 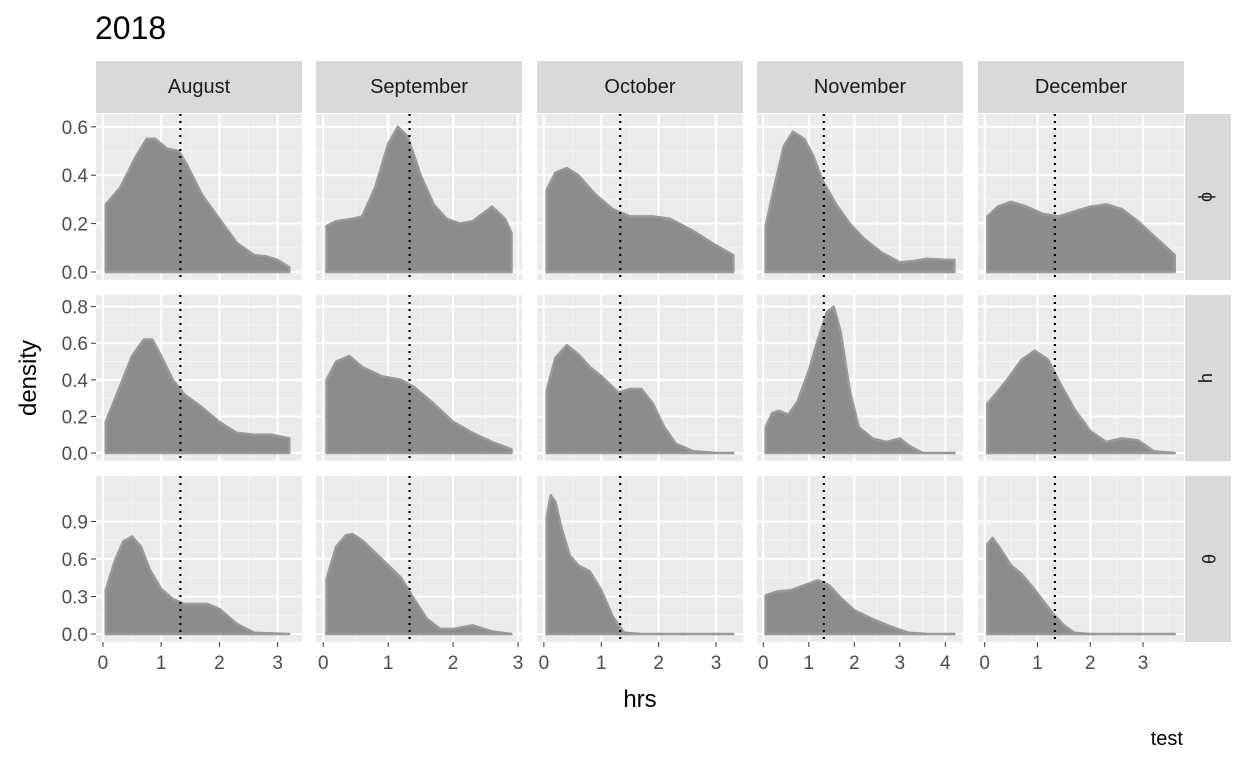 What do you see at coordinates (75, 523) in the screenshot?
I see `y-tick-label: 0.9` at bounding box center [75, 523].